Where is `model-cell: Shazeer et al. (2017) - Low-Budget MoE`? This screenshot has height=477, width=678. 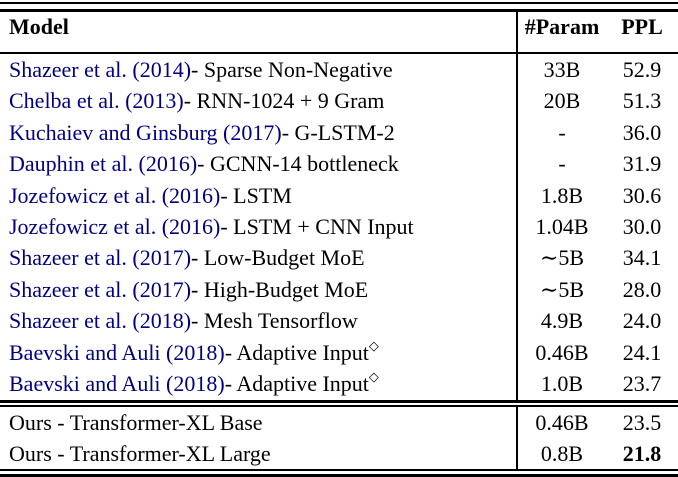
model-cell: Shazeer et al. (2017) - Low-Budget MoE is located at coordinates (258, 258).